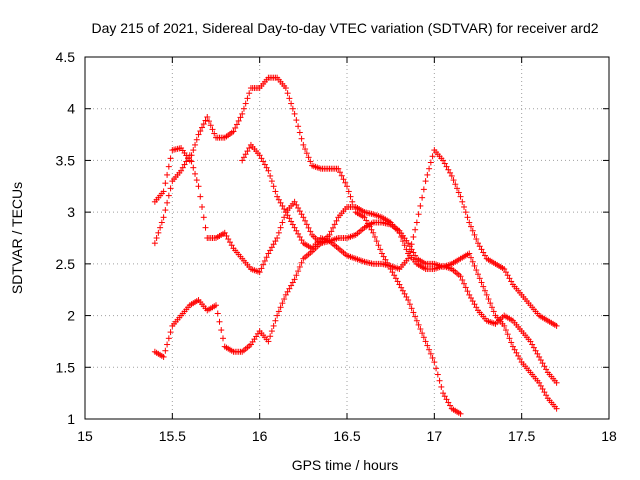 This screenshot has height=480, width=640. Describe the element at coordinates (609, 436) in the screenshot. I see `x-tick-label: 18` at that location.